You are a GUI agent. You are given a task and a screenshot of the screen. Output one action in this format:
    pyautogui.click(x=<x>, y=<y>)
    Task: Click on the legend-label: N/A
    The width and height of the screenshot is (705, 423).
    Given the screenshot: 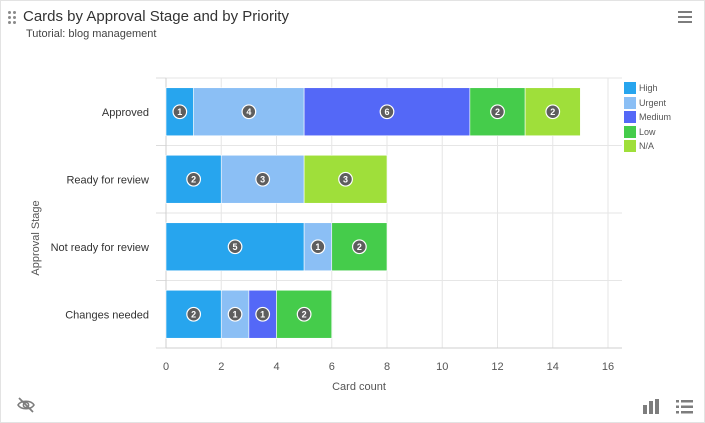 What is the action you would take?
    pyautogui.click(x=647, y=146)
    